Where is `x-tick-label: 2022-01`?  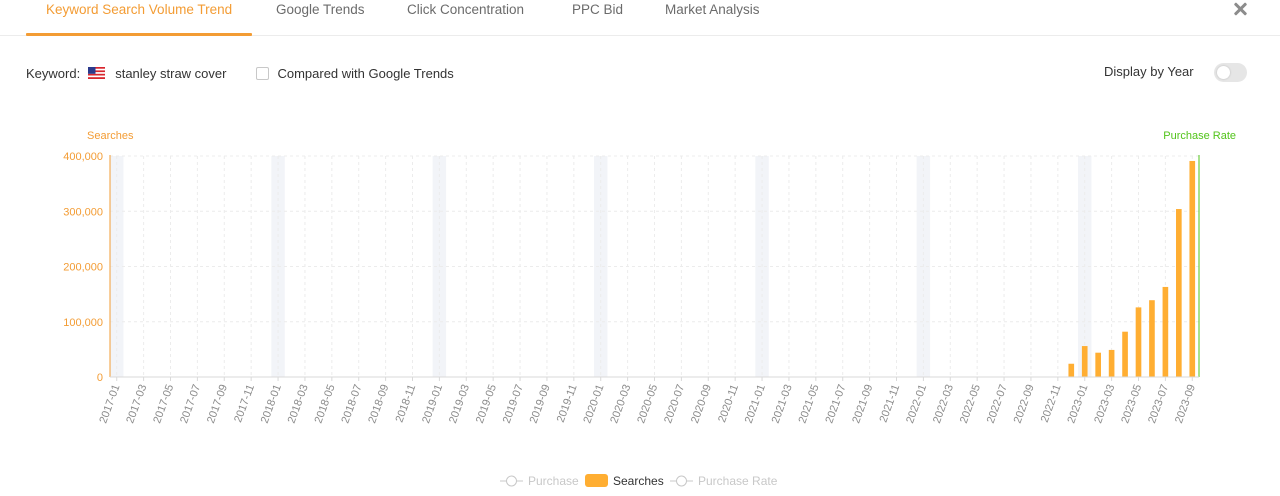
x-tick-label: 2022-01 is located at coordinates (916, 404).